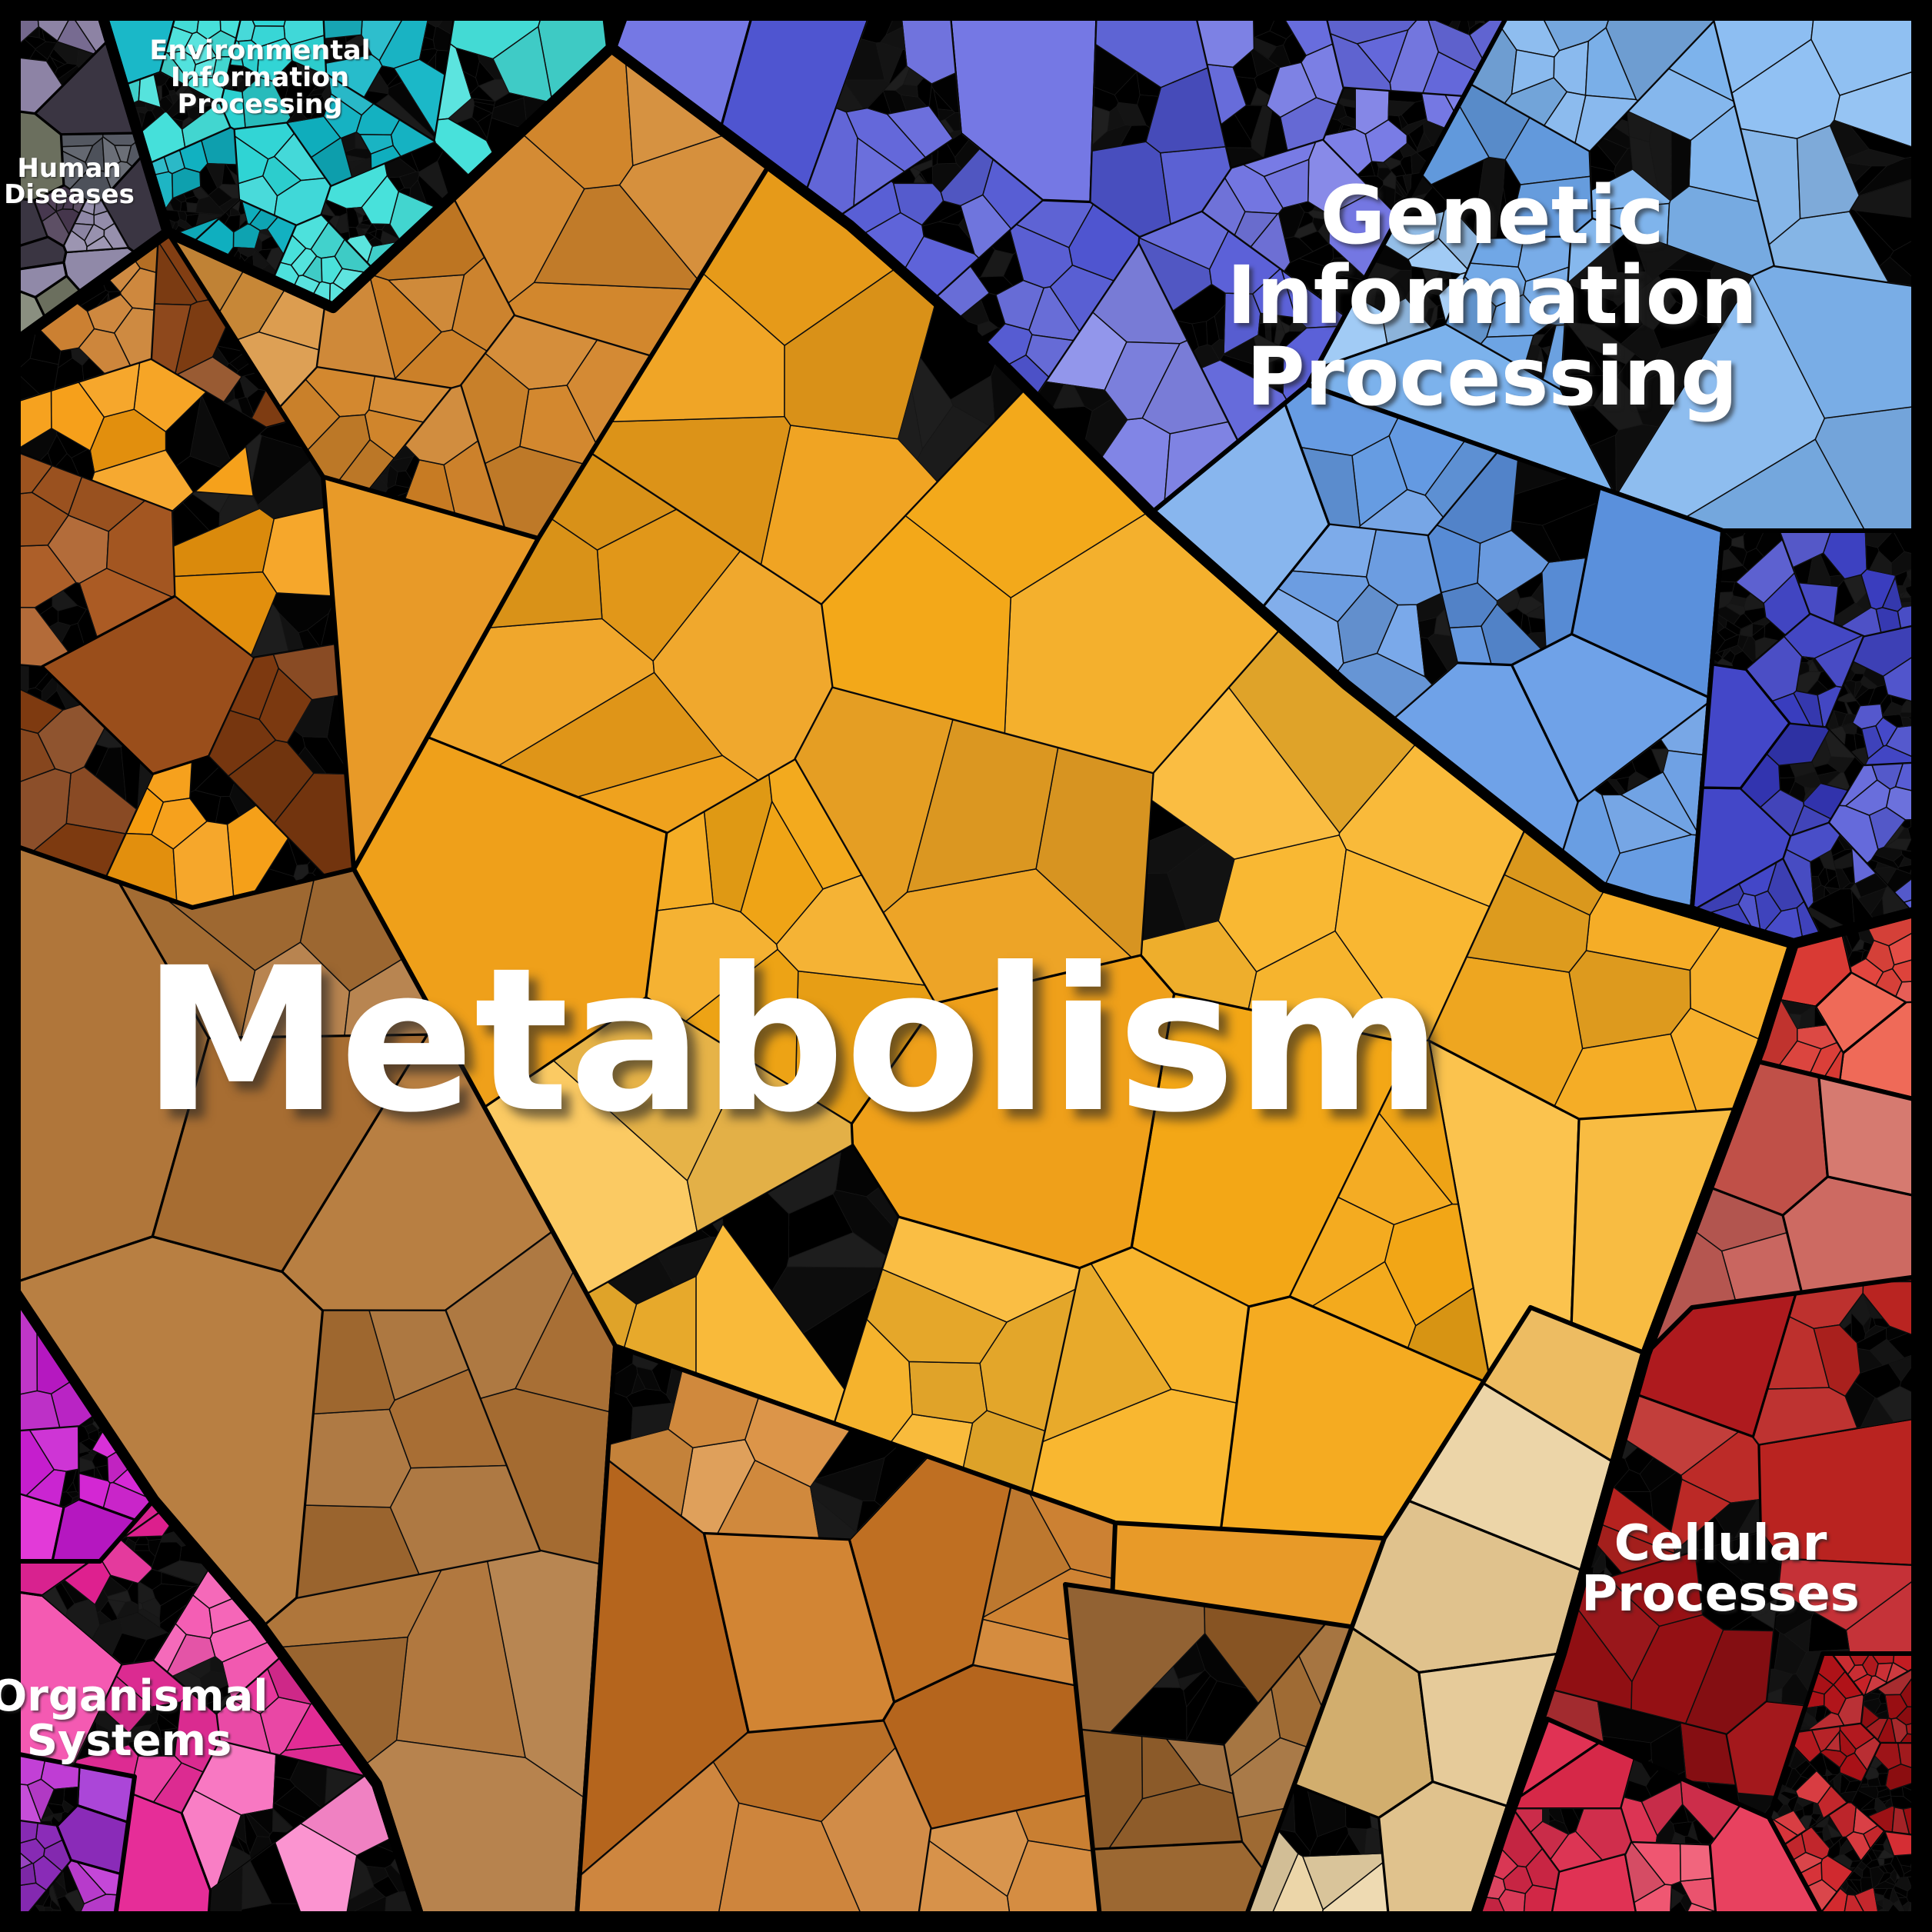  Describe the element at coordinates (129, 1741) in the screenshot. I see `os-label-line2: Systems` at that location.